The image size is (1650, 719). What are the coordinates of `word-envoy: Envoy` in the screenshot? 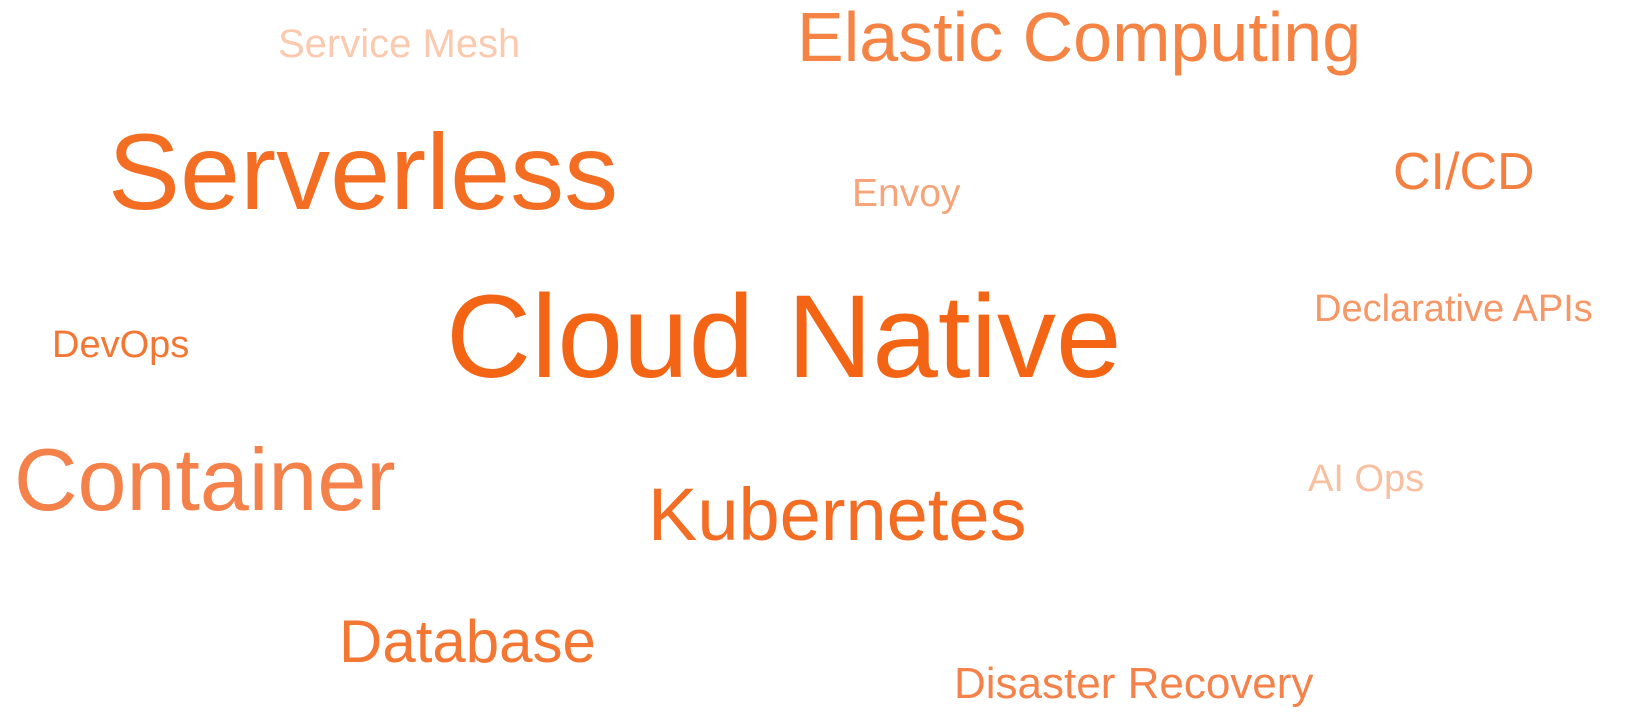 It's located at (906, 193).